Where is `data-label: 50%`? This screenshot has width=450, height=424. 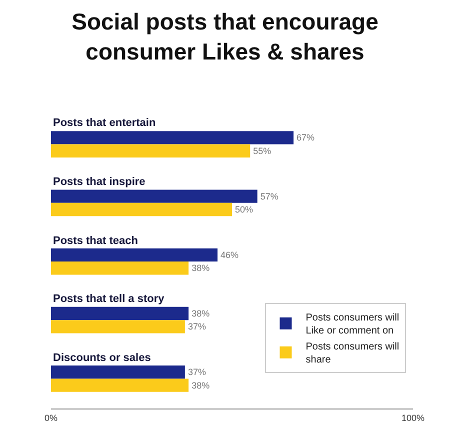
data-label: 50% is located at coordinates (244, 209).